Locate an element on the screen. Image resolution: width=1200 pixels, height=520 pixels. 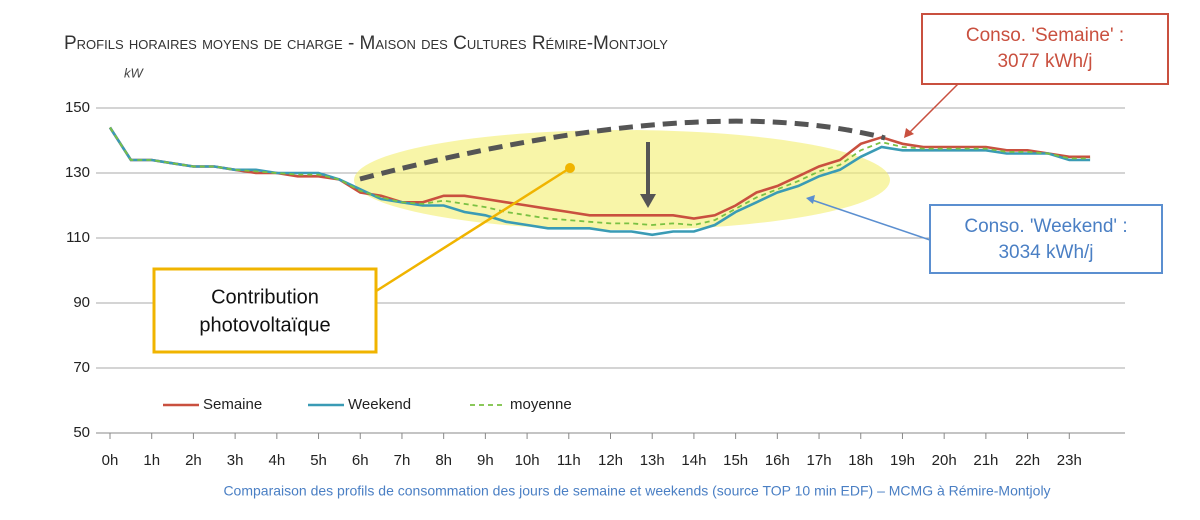
callout-text: photovoltaïque is located at coordinates (264, 325).